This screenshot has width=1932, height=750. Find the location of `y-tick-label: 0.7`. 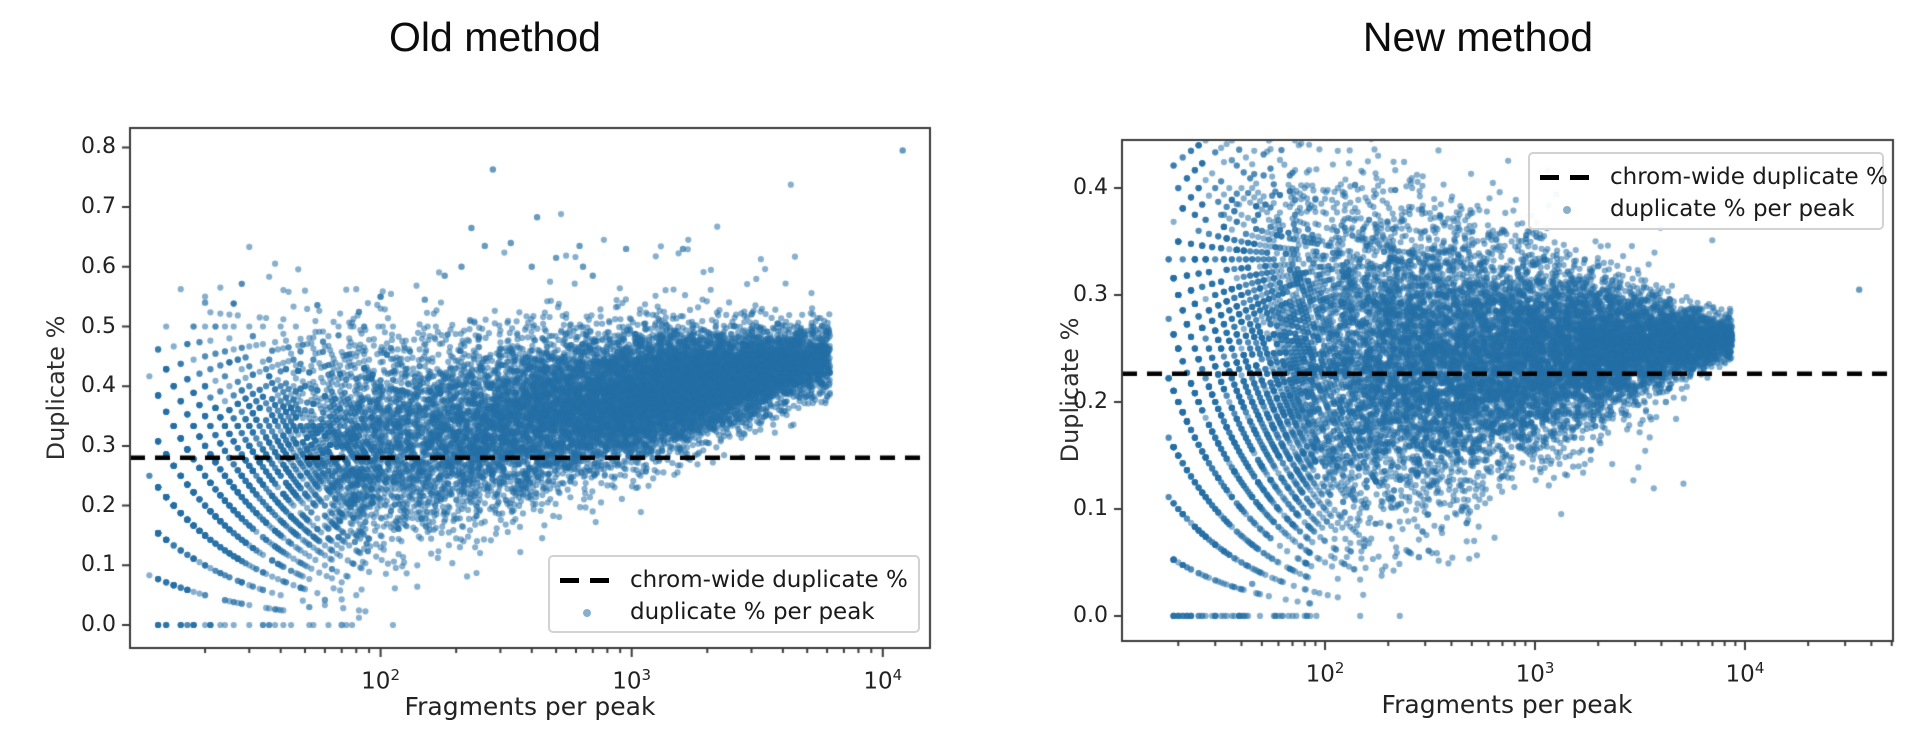

y-tick-label: 0.7 is located at coordinates (98, 207).